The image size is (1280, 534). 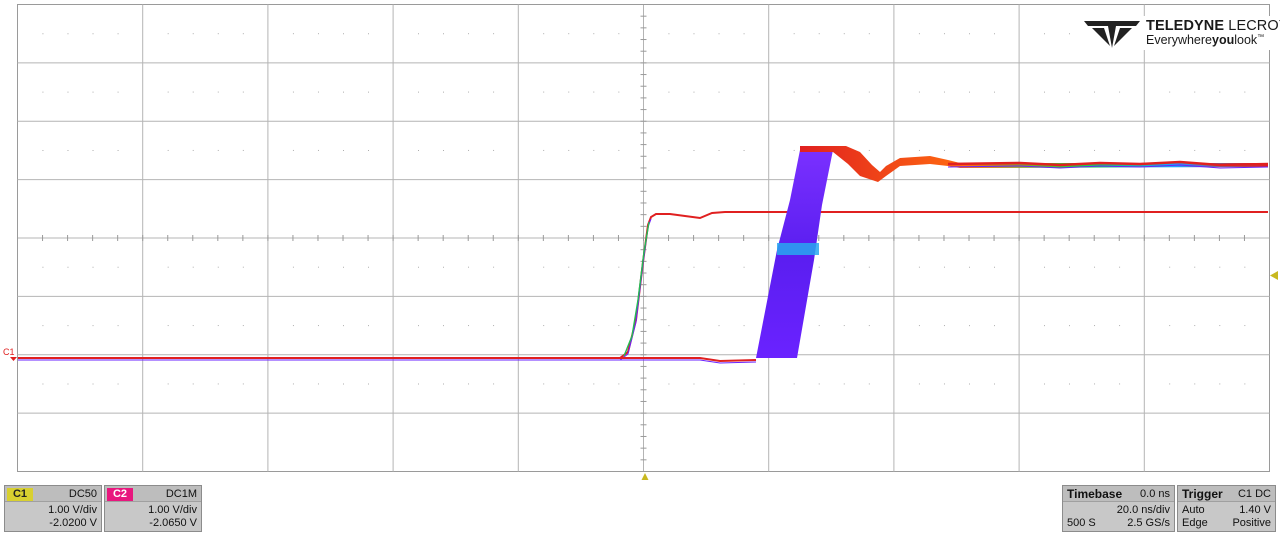 What do you see at coordinates (20, 494) in the screenshot?
I see `channel-label-c1: C1` at bounding box center [20, 494].